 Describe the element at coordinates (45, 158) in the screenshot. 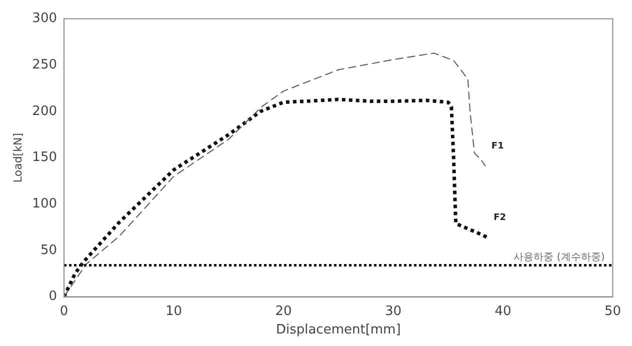

I see `y-tick-label: 150` at that location.